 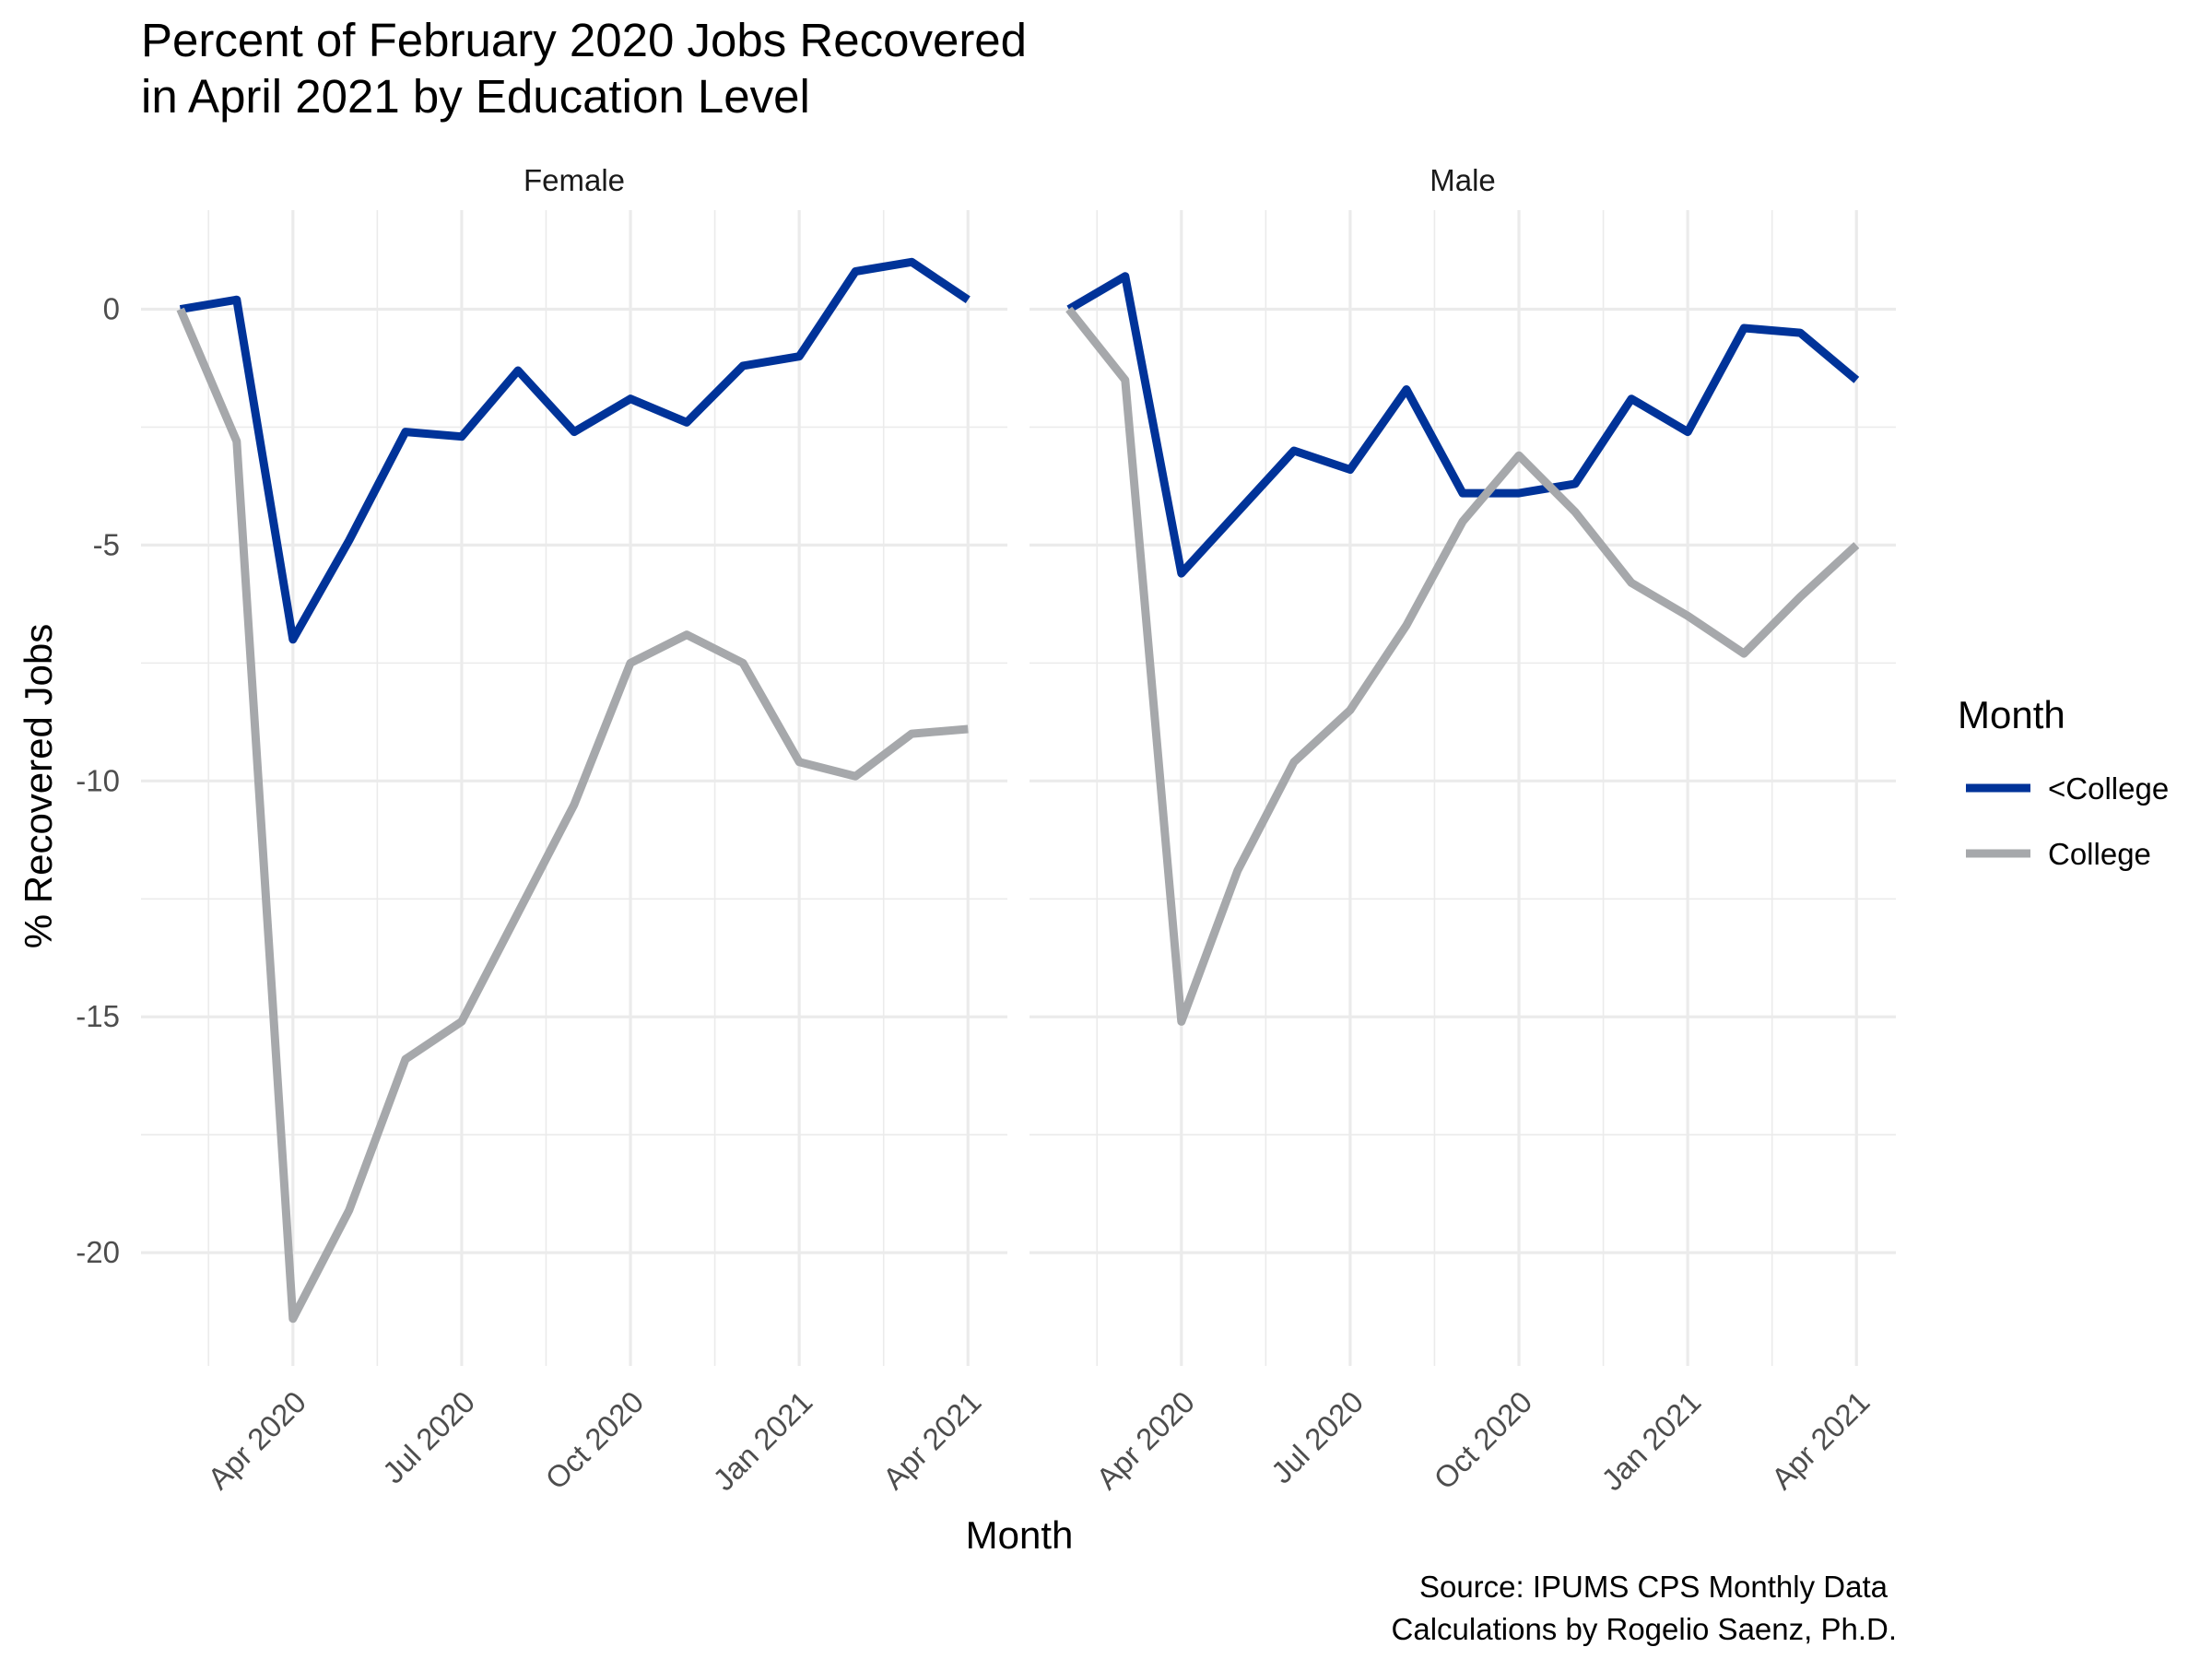 What do you see at coordinates (574, 180) in the screenshot?
I see `panel-female-strip-label: Female` at bounding box center [574, 180].